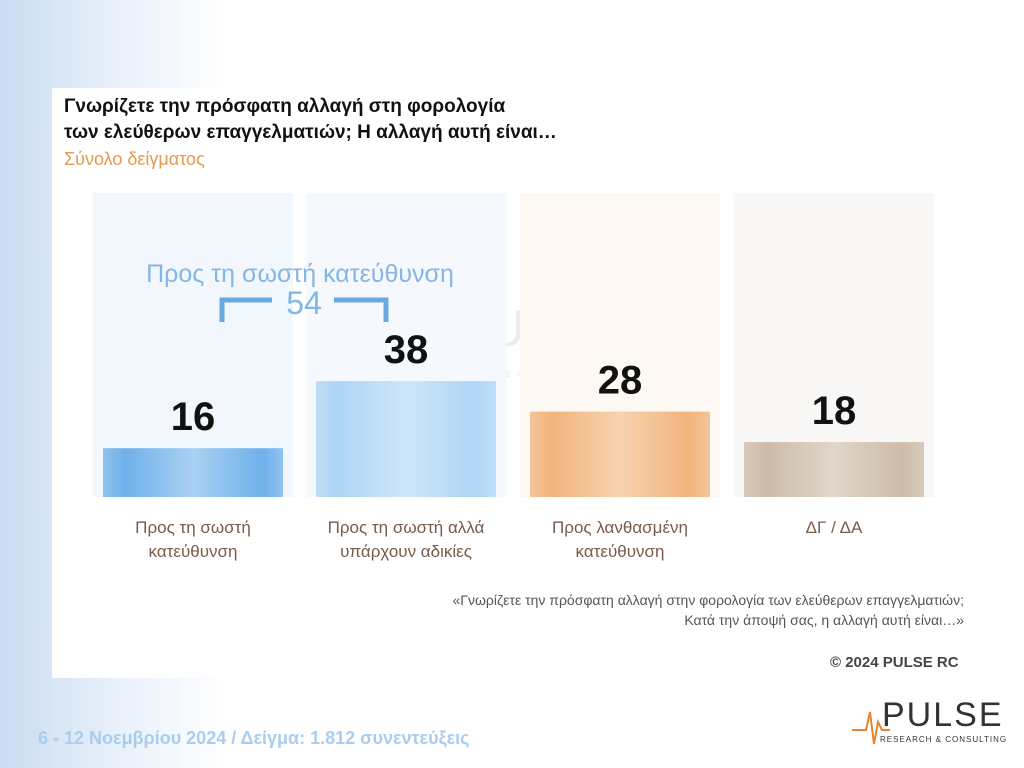 This screenshot has height=768, width=1024. Describe the element at coordinates (871, 728) in the screenshot. I see `logo-pulse-line` at that location.